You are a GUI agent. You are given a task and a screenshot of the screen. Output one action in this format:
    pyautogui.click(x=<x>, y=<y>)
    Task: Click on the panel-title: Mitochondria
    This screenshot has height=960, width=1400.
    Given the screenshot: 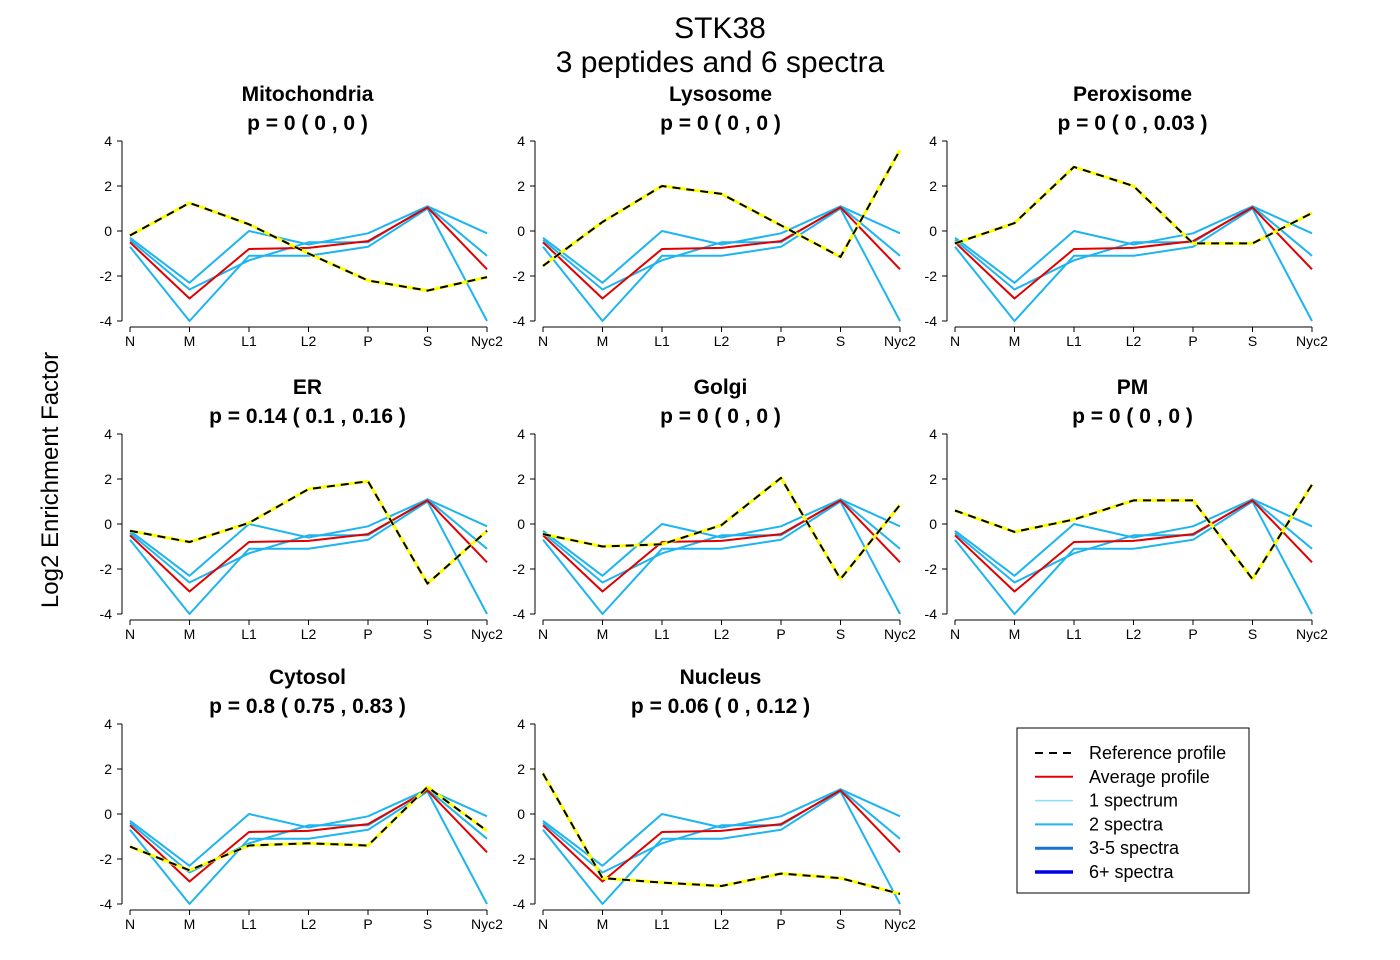 What is the action you would take?
    pyautogui.click(x=308, y=94)
    